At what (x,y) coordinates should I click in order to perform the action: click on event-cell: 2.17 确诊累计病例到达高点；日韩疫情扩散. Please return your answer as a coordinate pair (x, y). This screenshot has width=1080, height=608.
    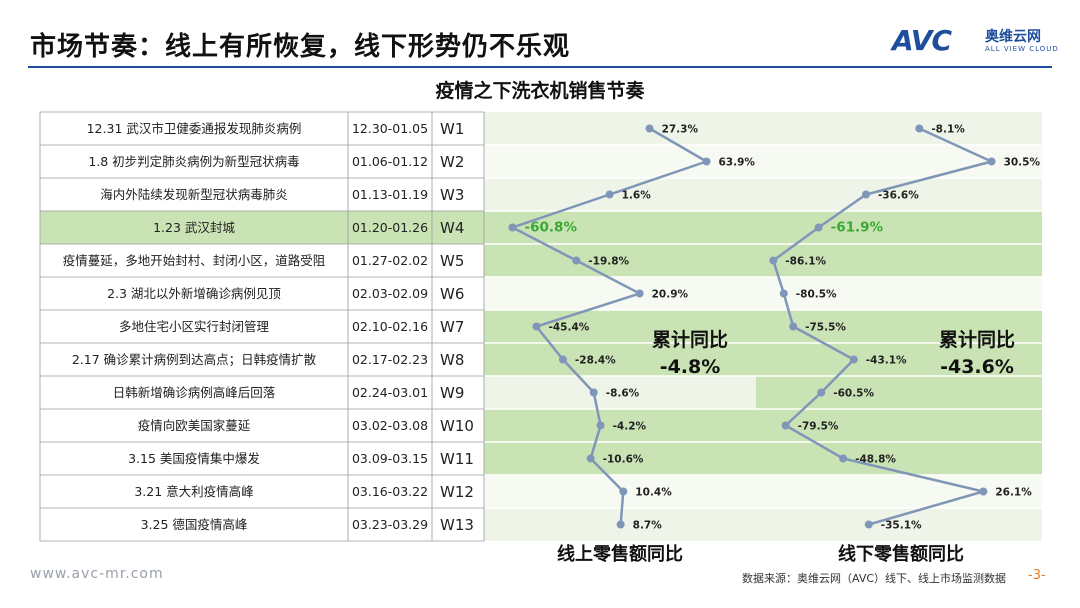
    Looking at the image, I should click on (194, 359).